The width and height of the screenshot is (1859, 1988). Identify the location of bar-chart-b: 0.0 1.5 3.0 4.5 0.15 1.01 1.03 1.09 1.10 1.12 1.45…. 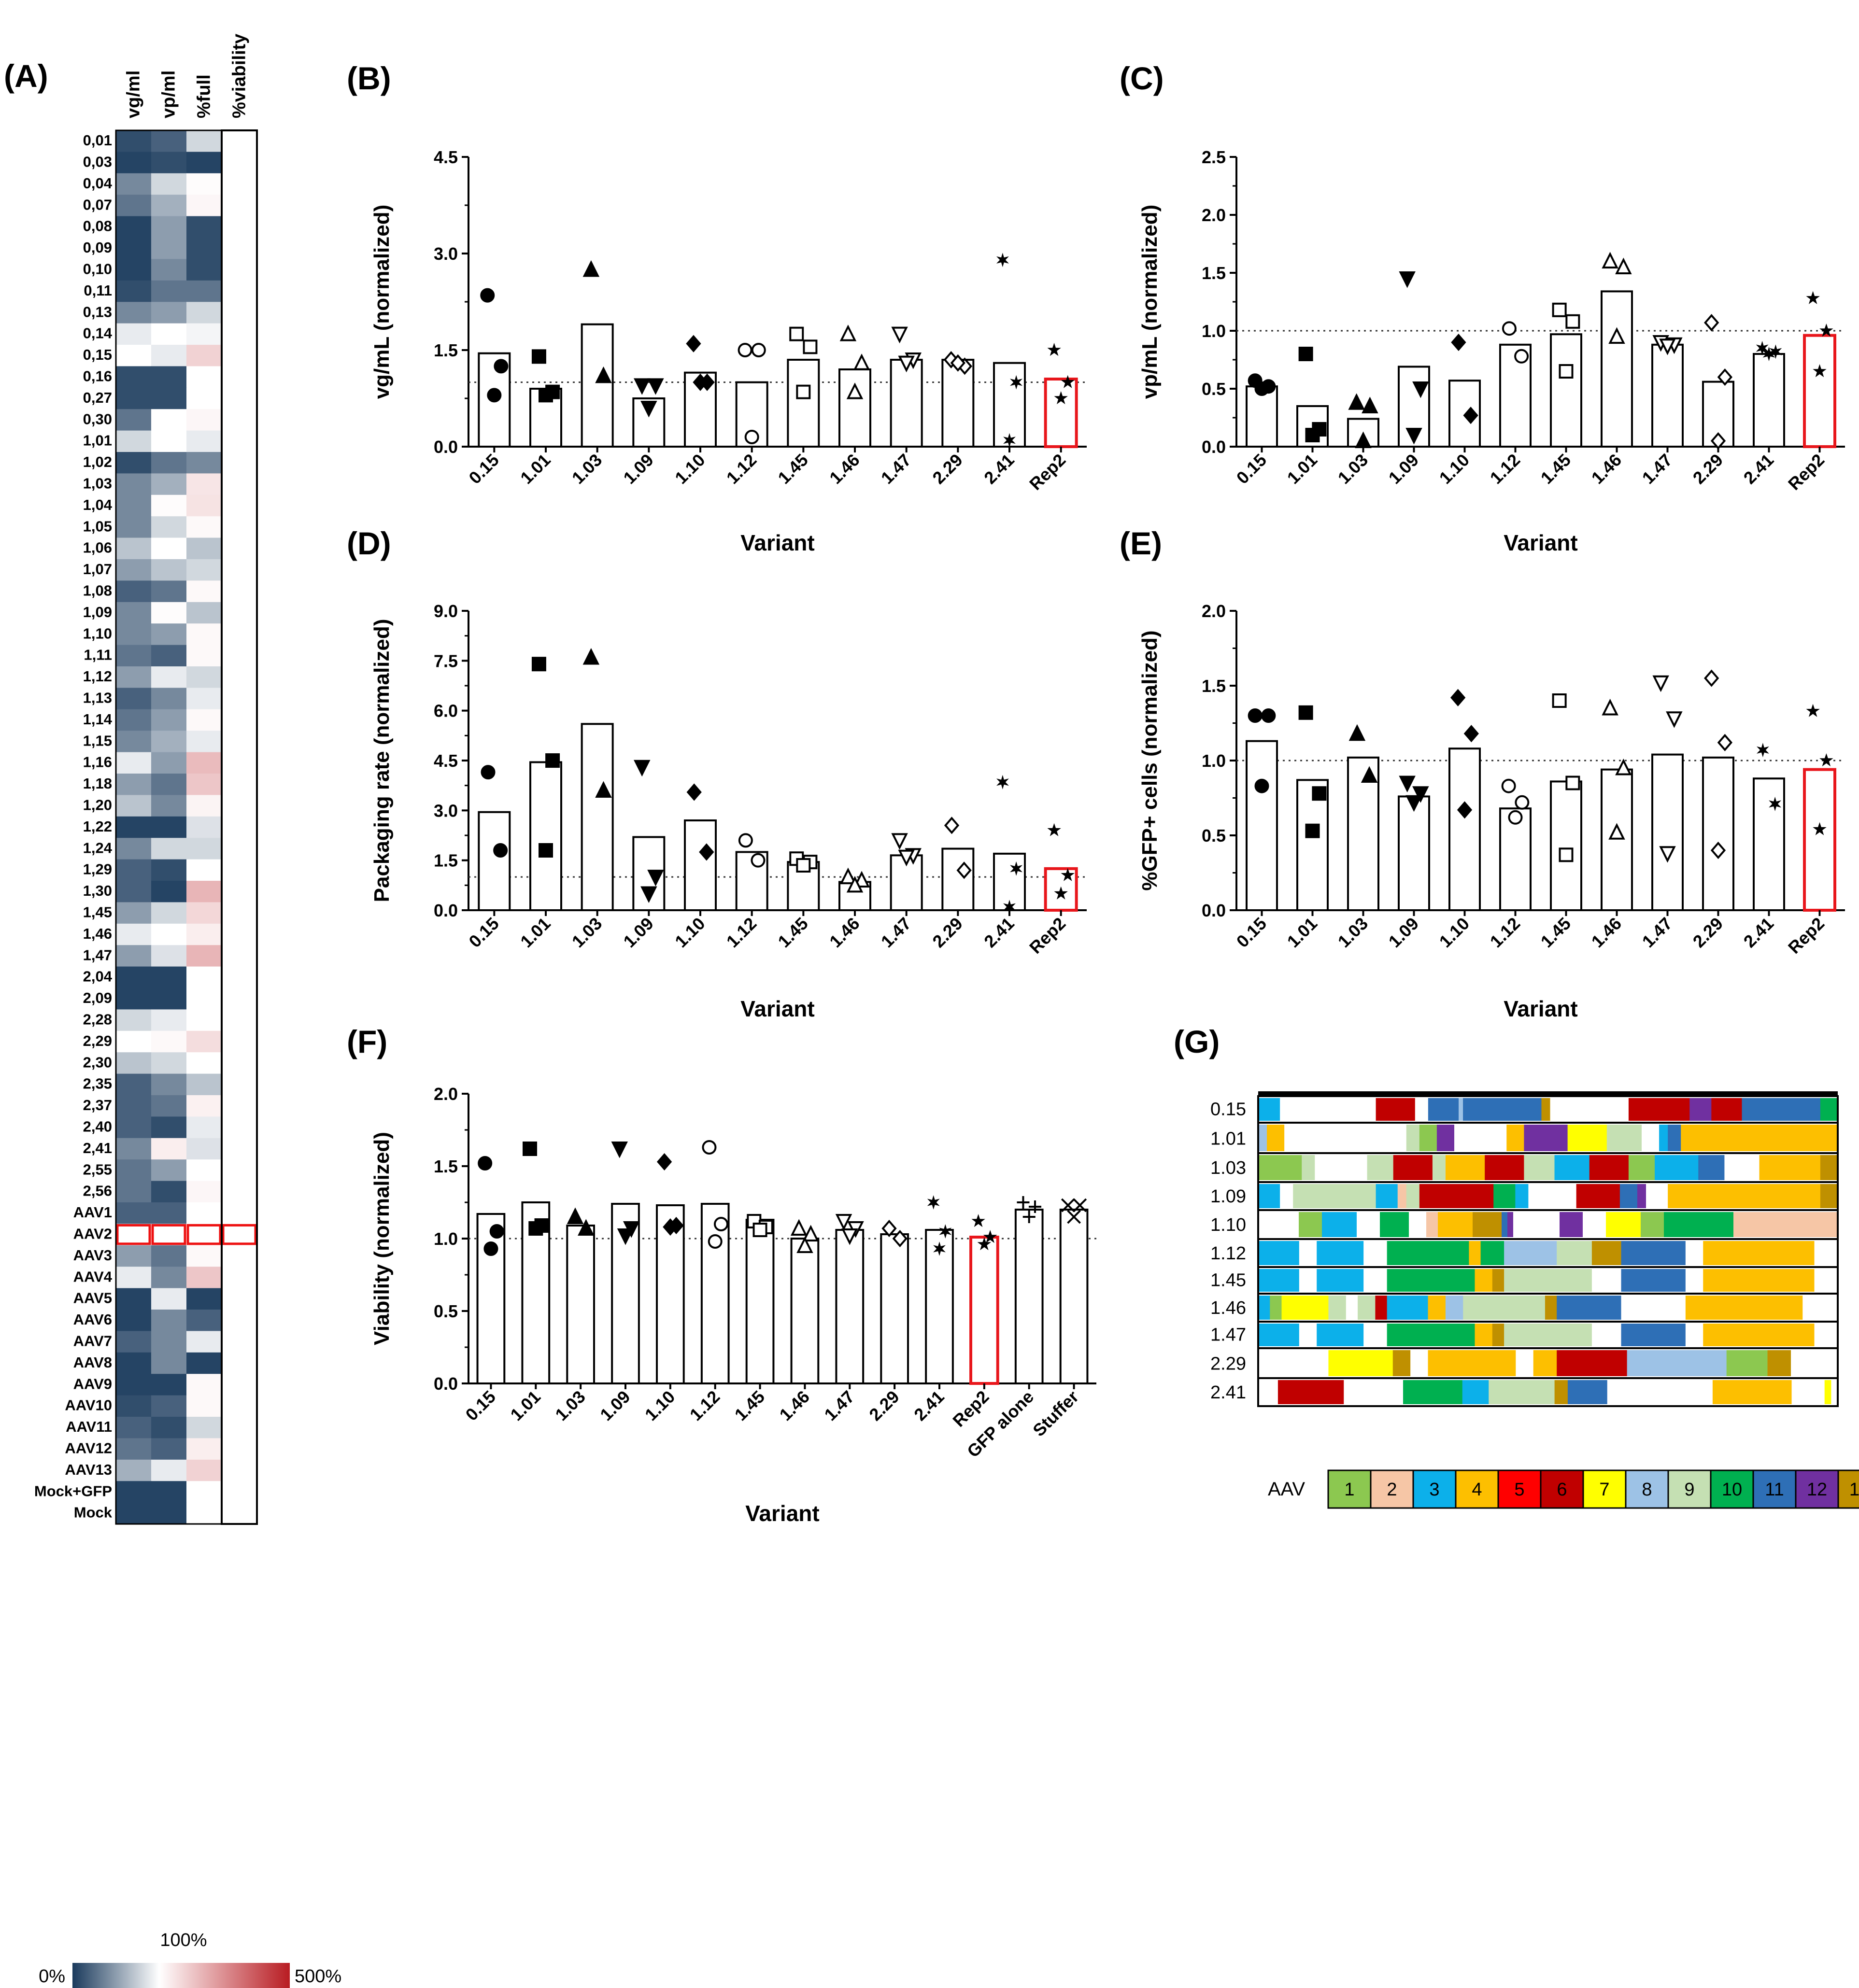
(729, 351).